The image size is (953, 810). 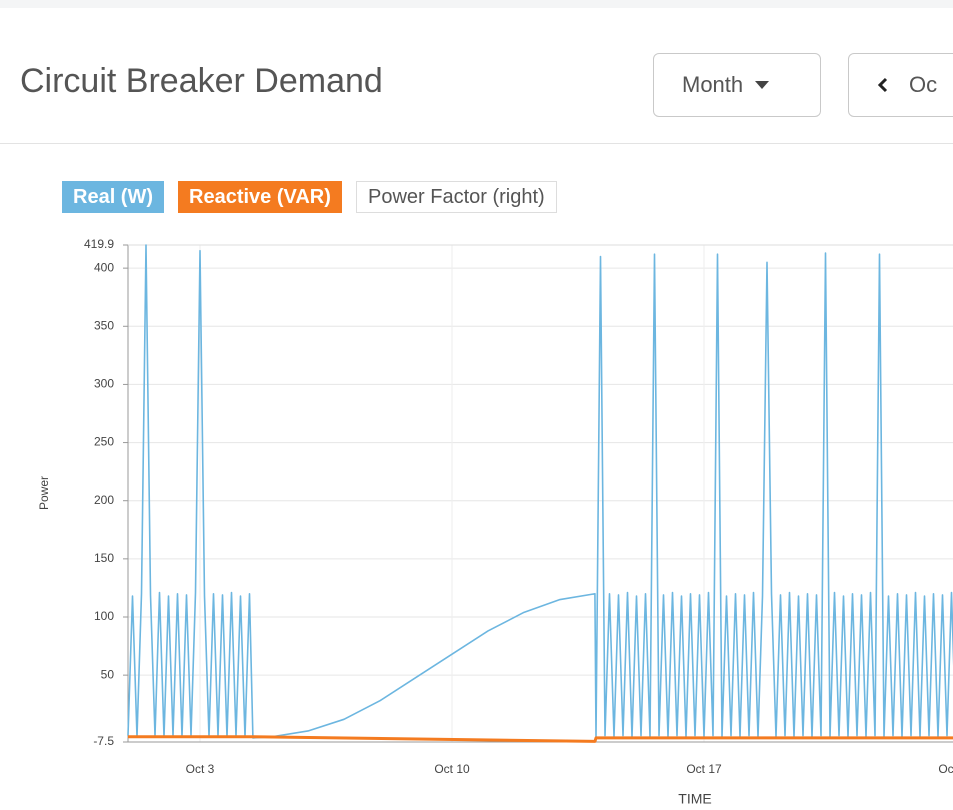 What do you see at coordinates (104, 558) in the screenshot?
I see `y-tick-label: 150` at bounding box center [104, 558].